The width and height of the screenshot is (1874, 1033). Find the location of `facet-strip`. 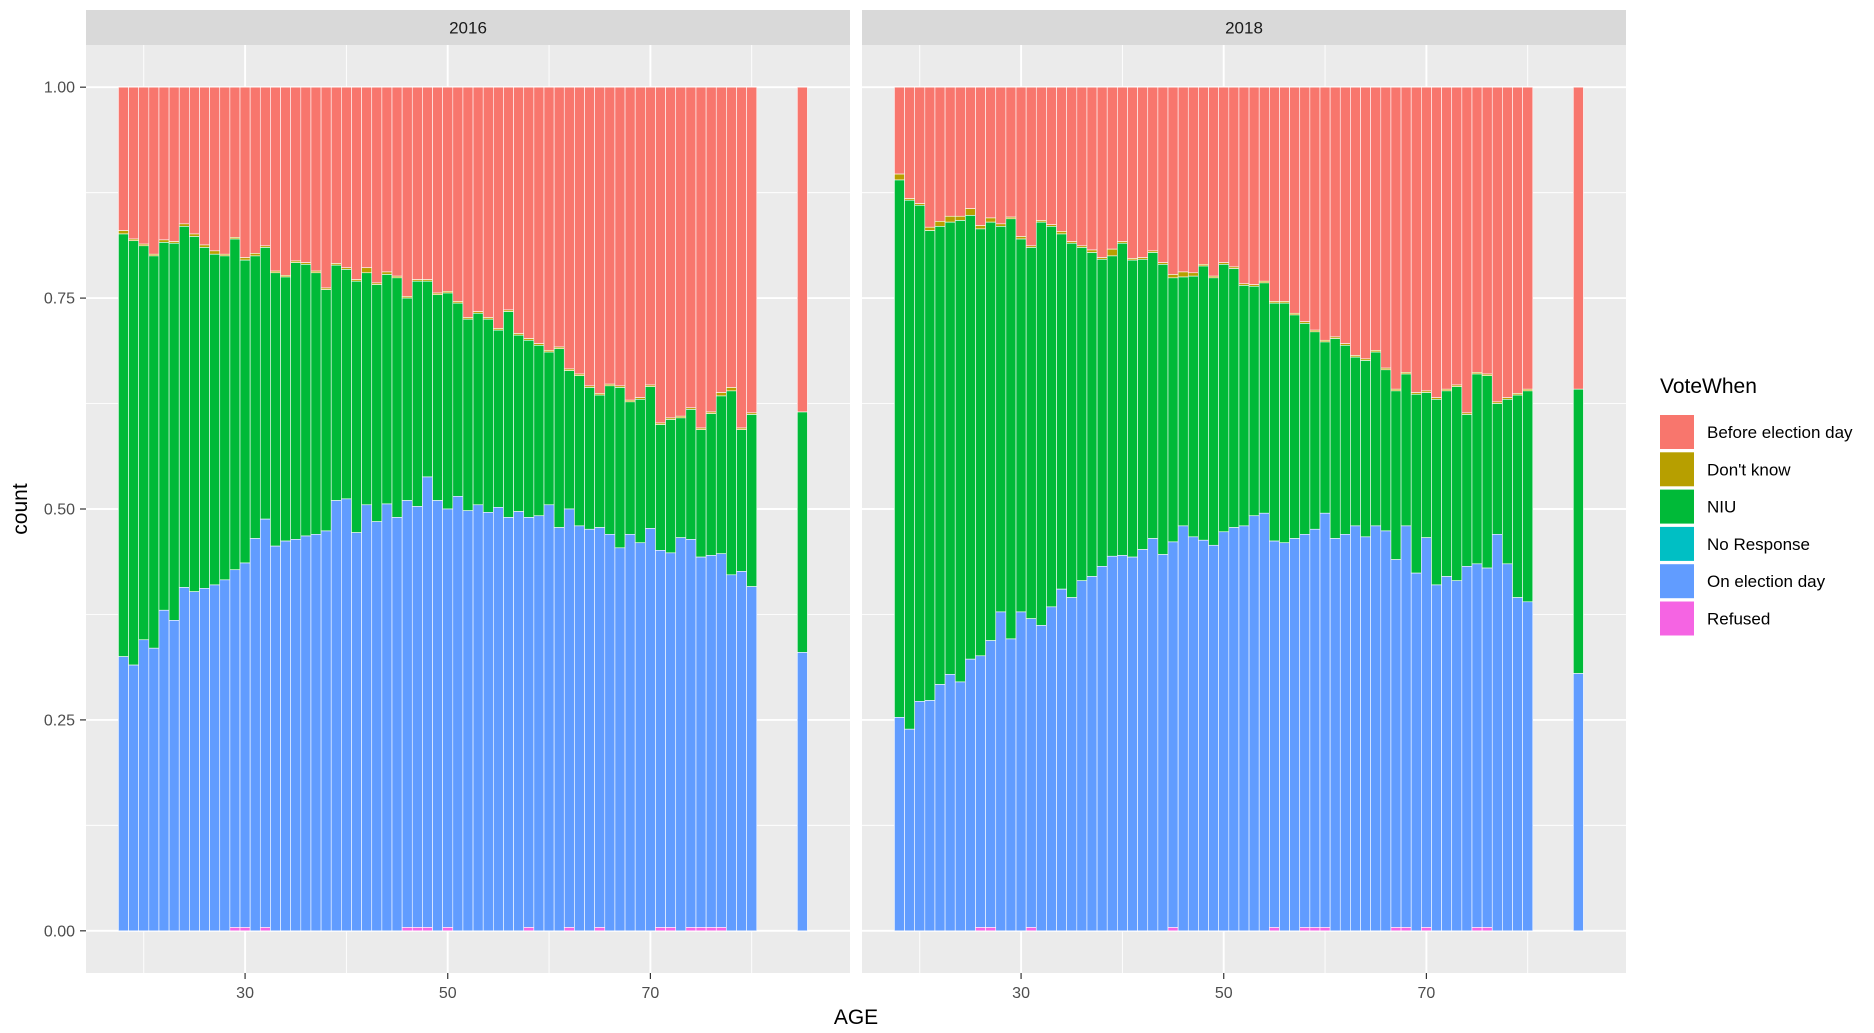

facet-strip is located at coordinates (468, 27).